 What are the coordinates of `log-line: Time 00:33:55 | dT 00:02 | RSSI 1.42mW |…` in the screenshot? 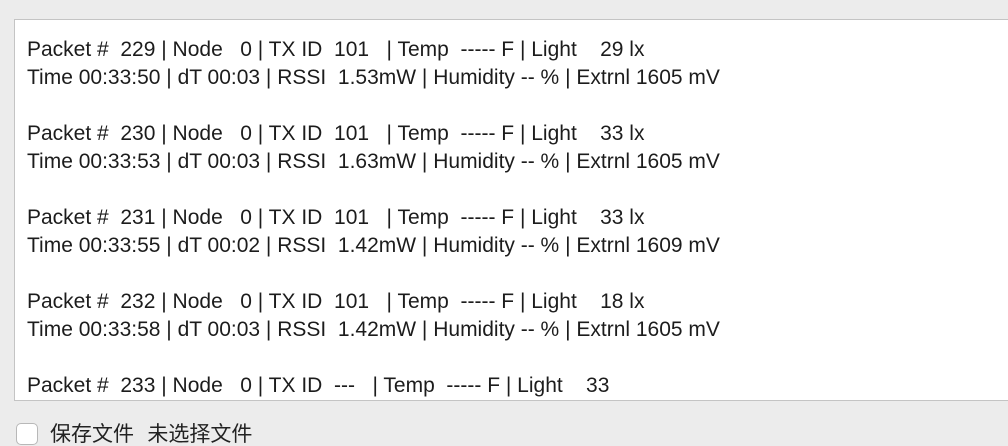 It's located at (373, 245).